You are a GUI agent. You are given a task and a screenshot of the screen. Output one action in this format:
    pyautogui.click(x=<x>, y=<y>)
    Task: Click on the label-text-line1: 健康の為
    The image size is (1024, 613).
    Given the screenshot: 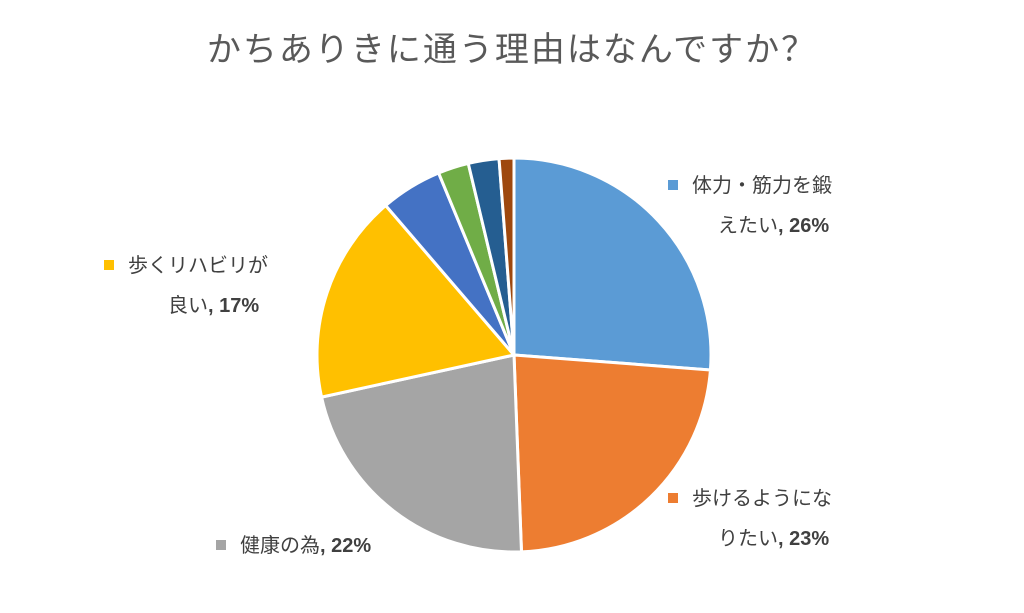 What is the action you would take?
    pyautogui.click(x=280, y=545)
    